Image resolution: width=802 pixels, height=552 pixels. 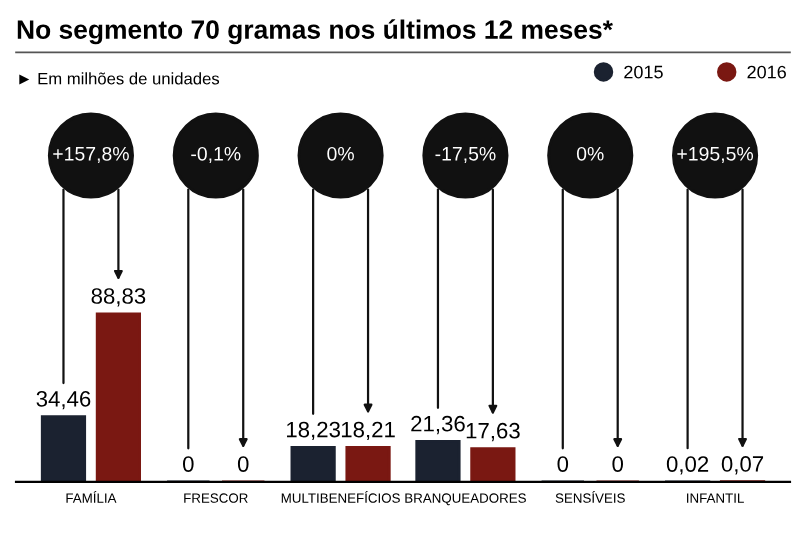 What do you see at coordinates (742, 465) in the screenshot?
I see `data-label: 0,07` at bounding box center [742, 465].